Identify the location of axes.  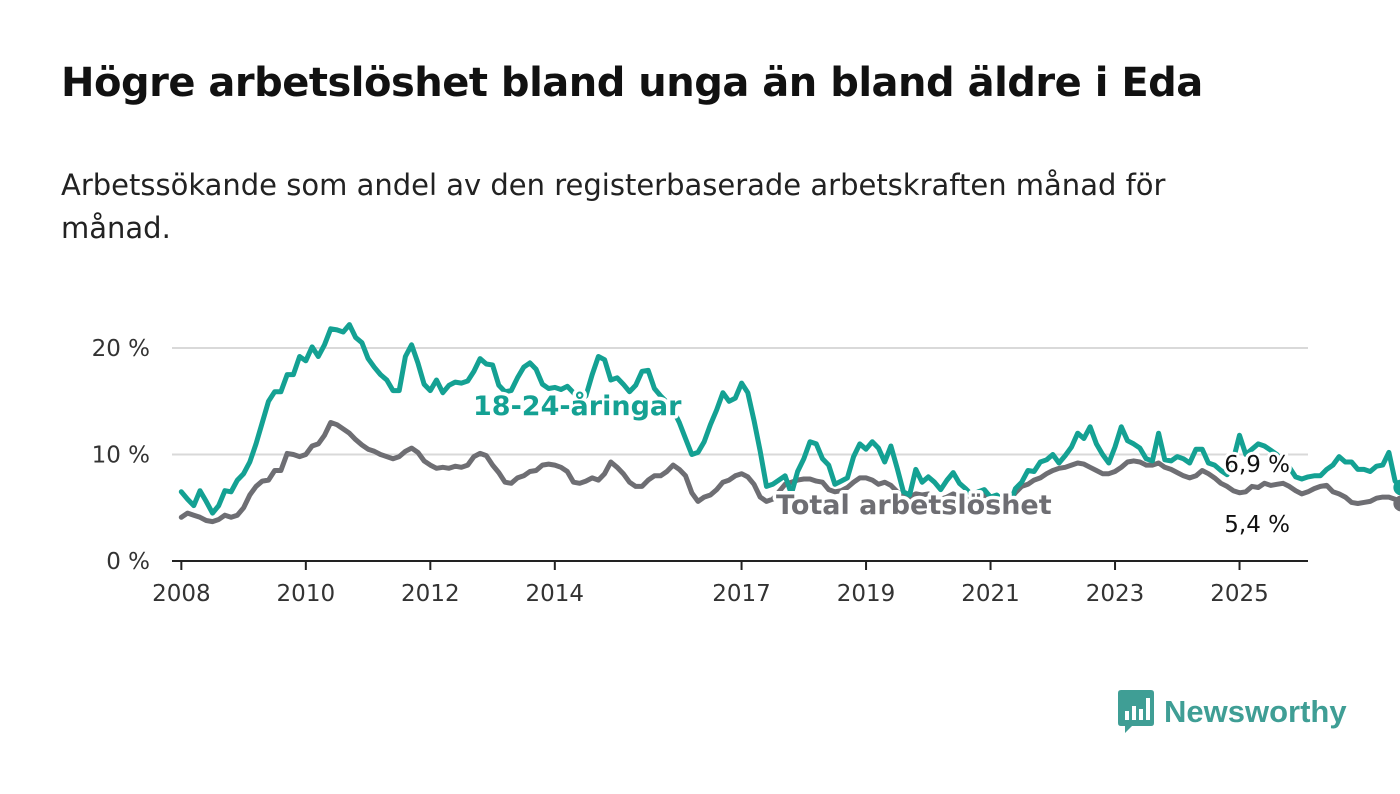
(740, 565).